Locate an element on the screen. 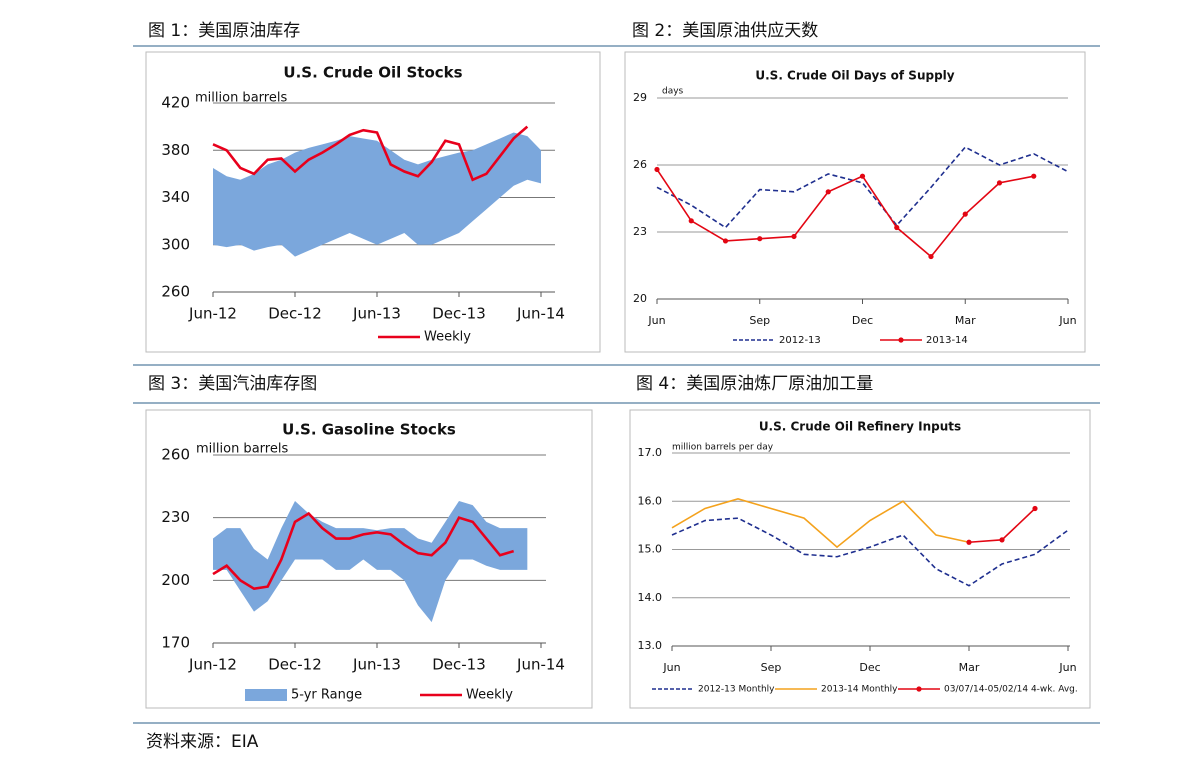 The width and height of the screenshot is (1191, 770). y-tick-label: 29 is located at coordinates (640, 97).